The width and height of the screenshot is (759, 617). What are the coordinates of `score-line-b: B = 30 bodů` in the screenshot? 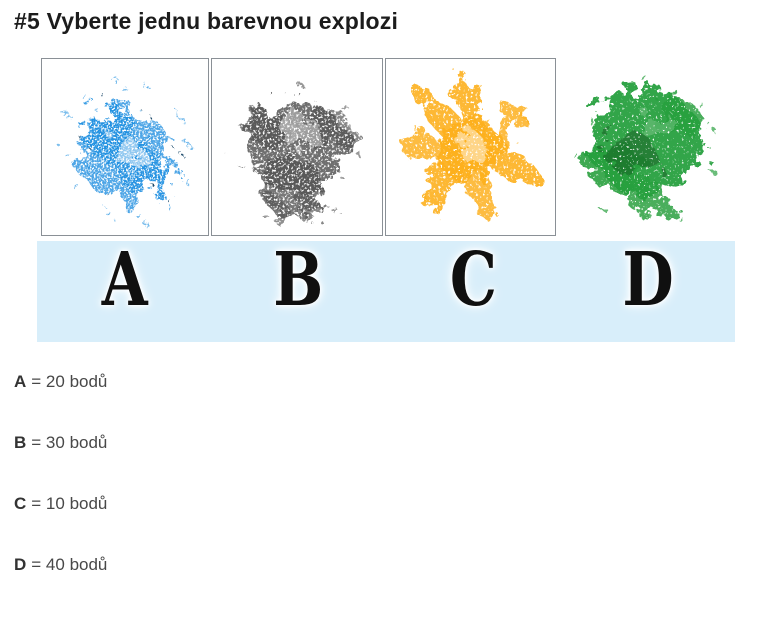 It's located at (60, 442).